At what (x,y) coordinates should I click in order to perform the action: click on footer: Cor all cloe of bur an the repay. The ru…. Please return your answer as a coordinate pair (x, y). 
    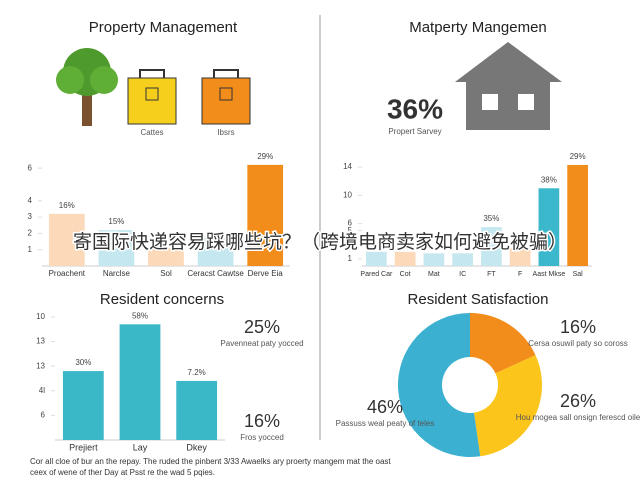
    Looking at the image, I should click on (210, 461).